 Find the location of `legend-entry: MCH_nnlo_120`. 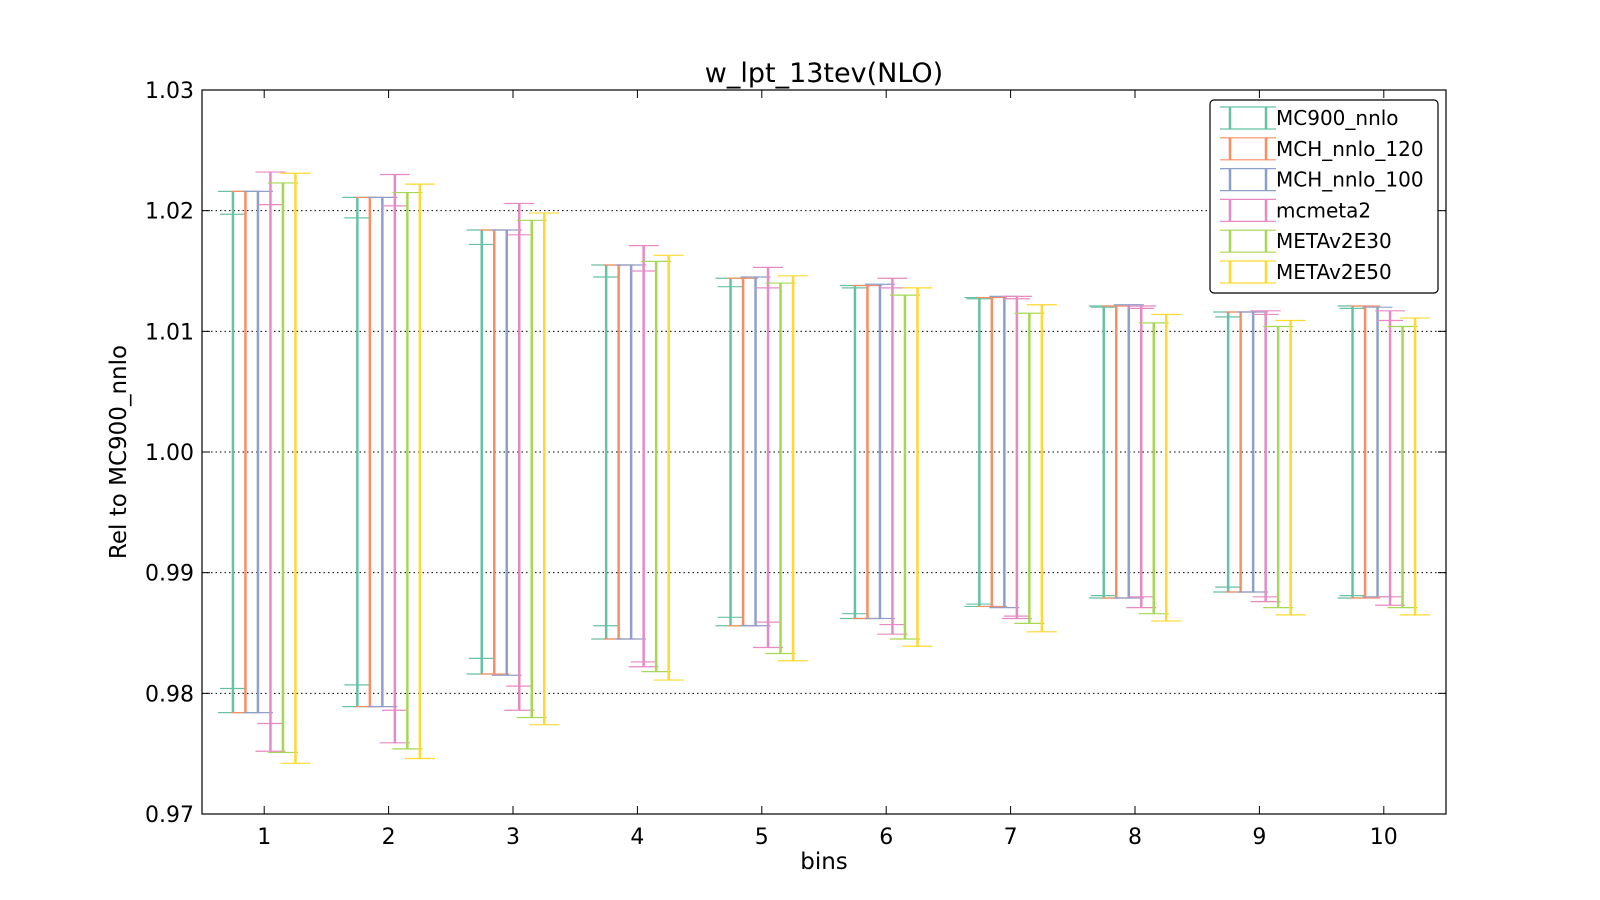

legend-entry: MCH_nnlo_120 is located at coordinates (1322, 149).